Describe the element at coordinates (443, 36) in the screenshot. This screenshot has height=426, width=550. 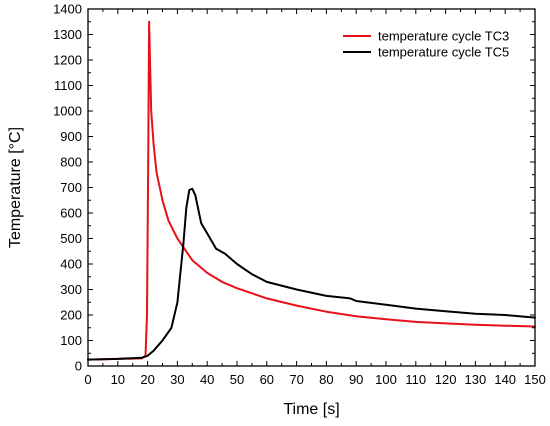
I see `legend-label: temperature cycle TC3` at that location.